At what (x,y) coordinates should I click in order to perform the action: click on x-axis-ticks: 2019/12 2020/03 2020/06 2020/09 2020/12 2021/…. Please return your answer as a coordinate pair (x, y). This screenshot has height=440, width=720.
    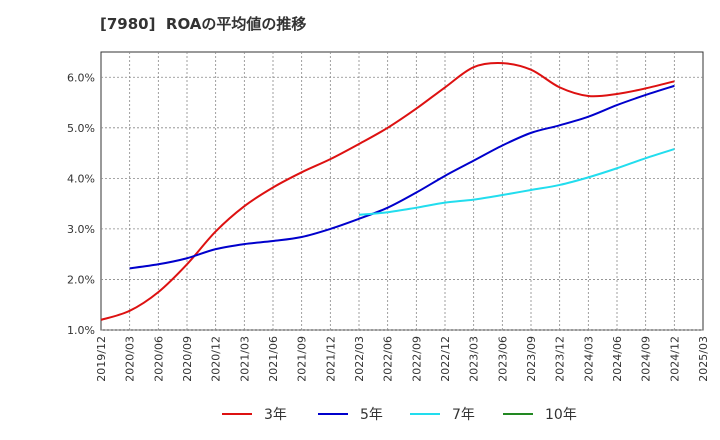
    Looking at the image, I should click on (402, 359).